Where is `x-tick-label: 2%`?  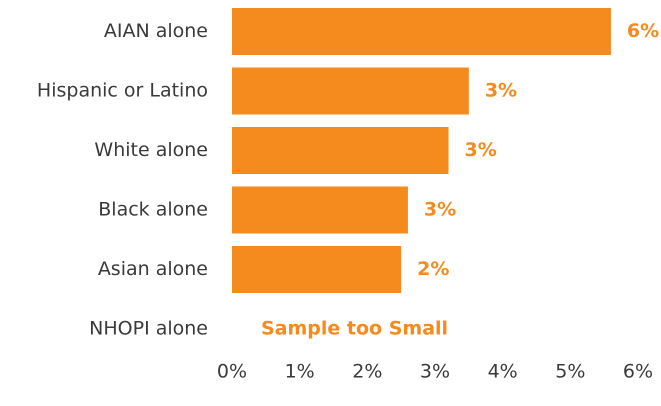 x-tick-label: 2% is located at coordinates (367, 372).